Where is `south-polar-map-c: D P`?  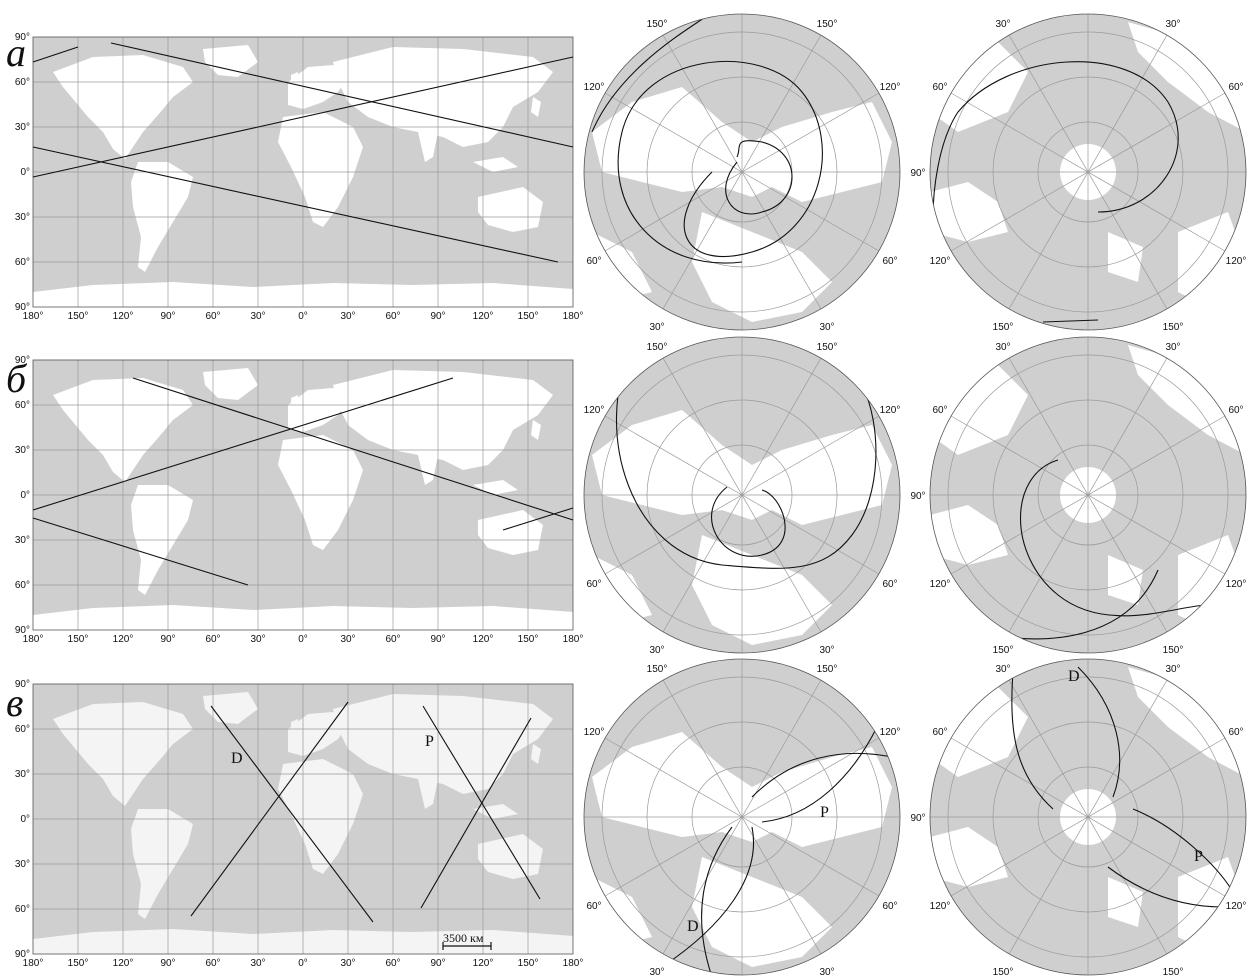 south-polar-map-c: D P is located at coordinates (1088, 817).